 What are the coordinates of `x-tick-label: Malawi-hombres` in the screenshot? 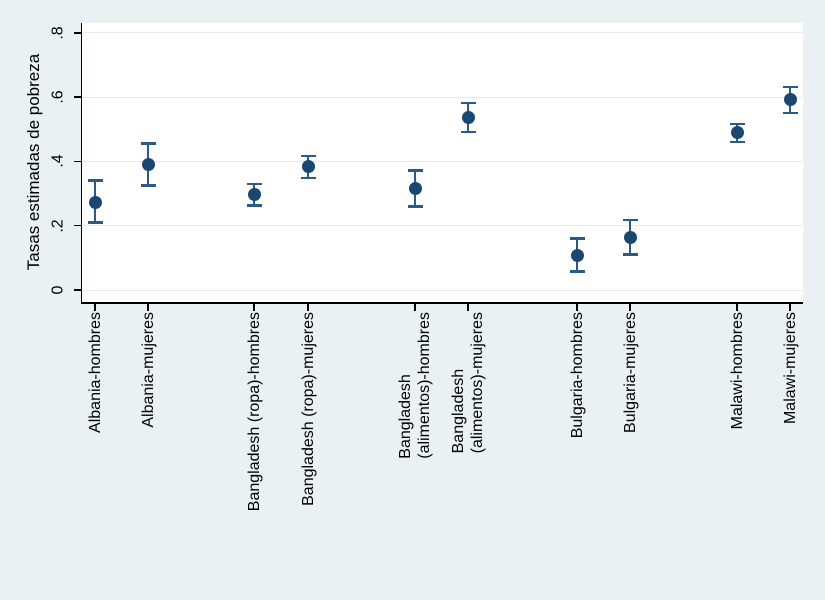 It's located at (737, 447).